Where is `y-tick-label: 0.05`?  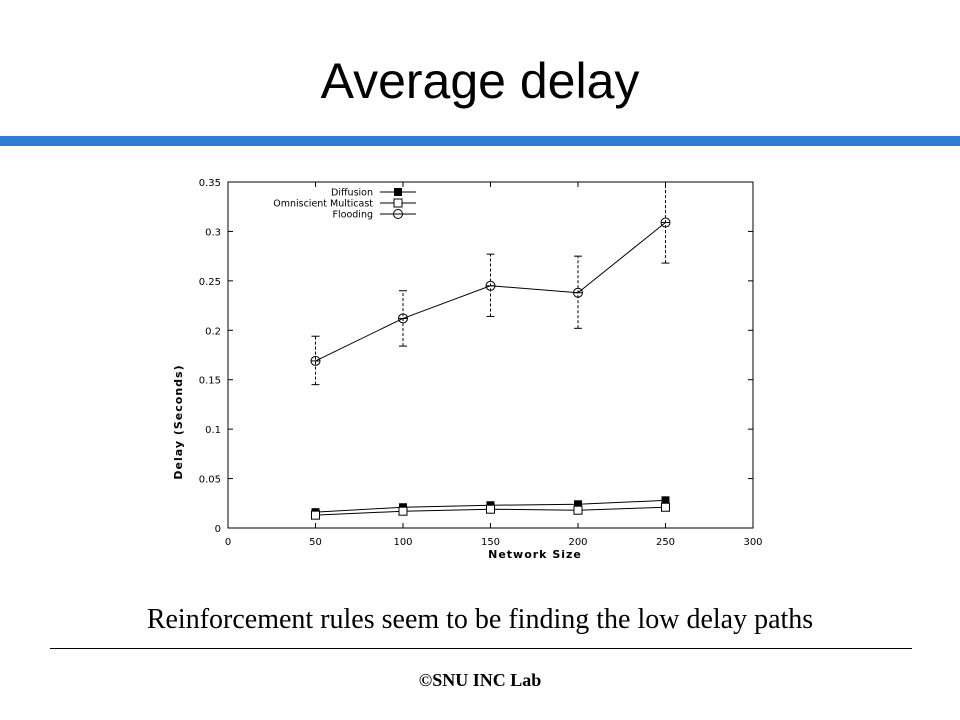 y-tick-label: 0.05 is located at coordinates (210, 480).